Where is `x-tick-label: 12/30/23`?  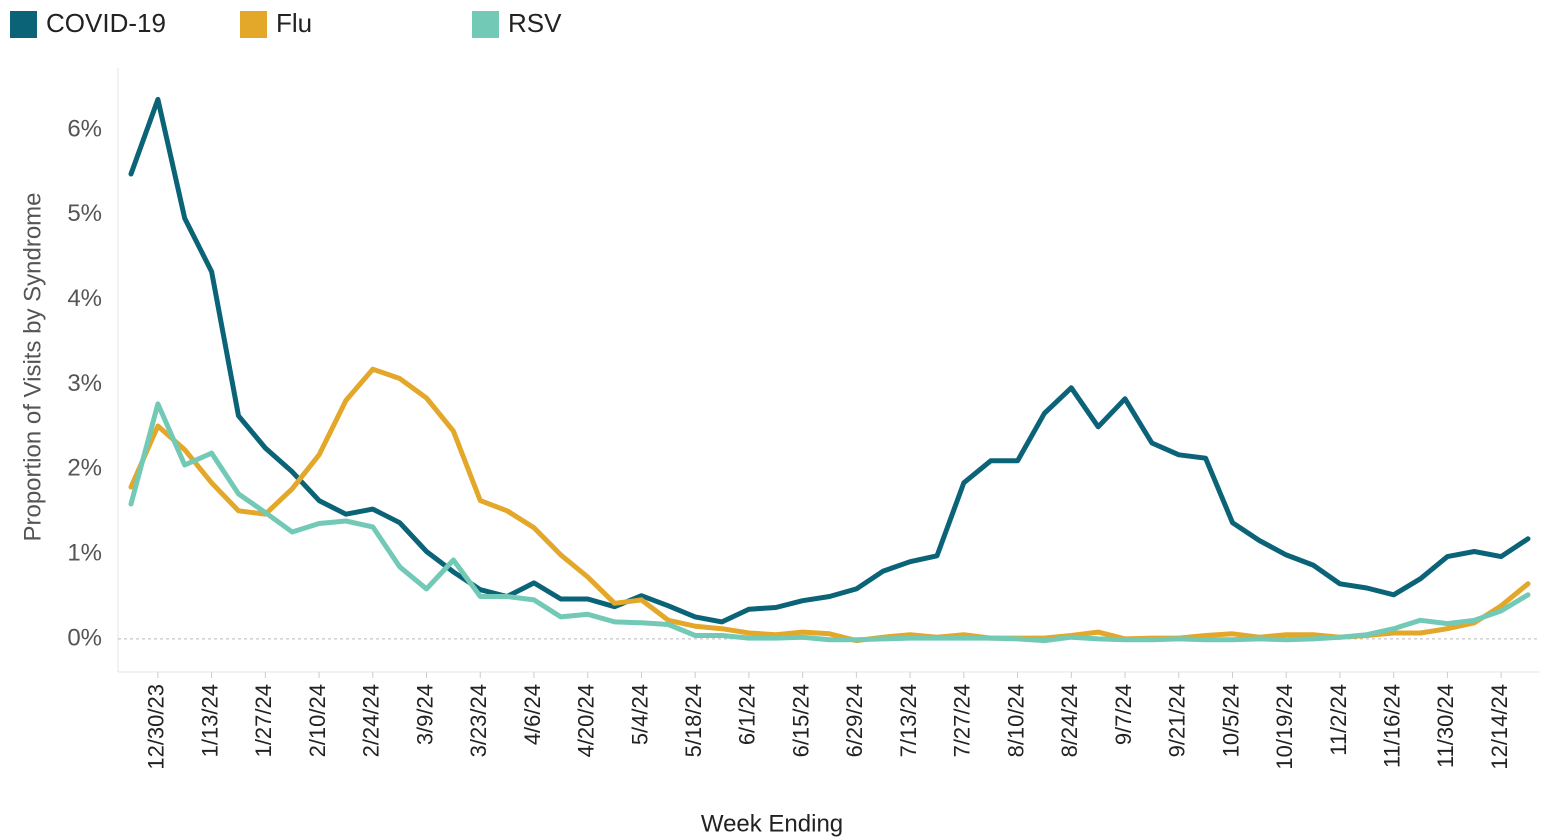
x-tick-label: 12/30/23 is located at coordinates (156, 727).